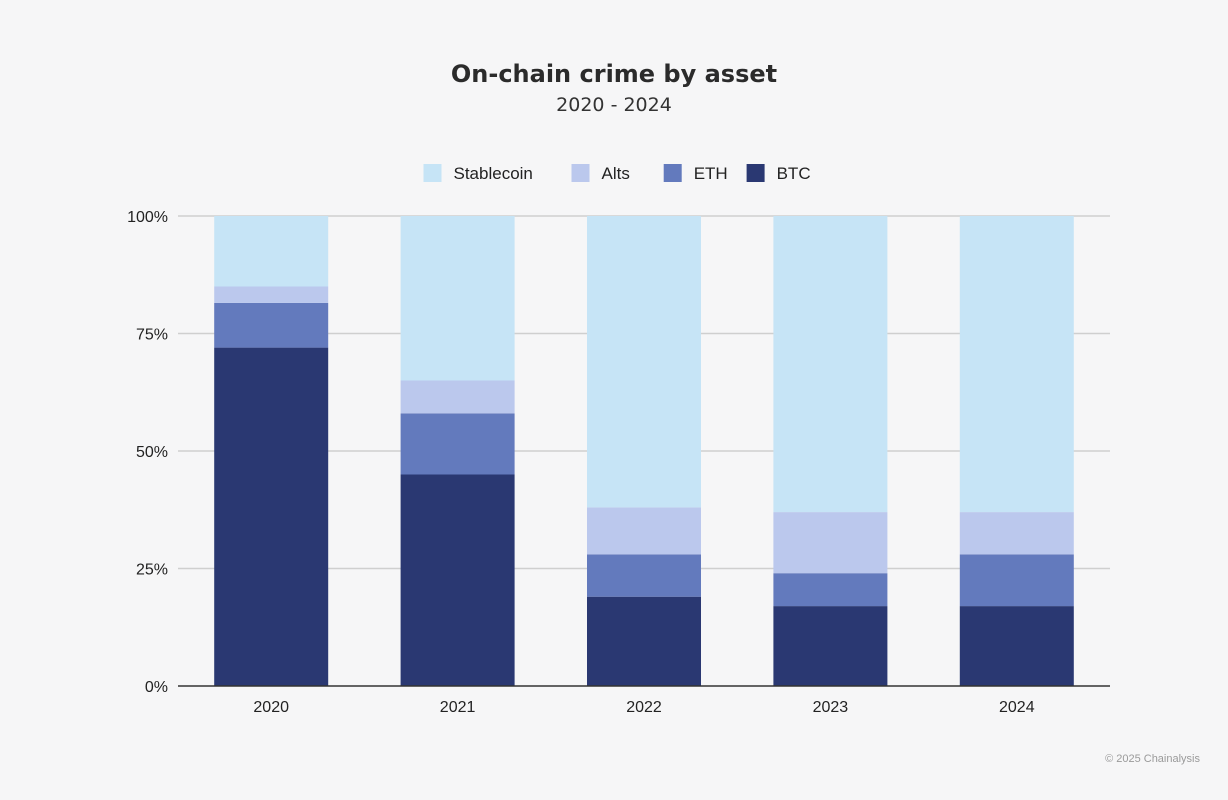 This screenshot has height=800, width=1228. What do you see at coordinates (1152, 759) in the screenshot?
I see `copyright-footer: © 2025 Chainalysis` at bounding box center [1152, 759].